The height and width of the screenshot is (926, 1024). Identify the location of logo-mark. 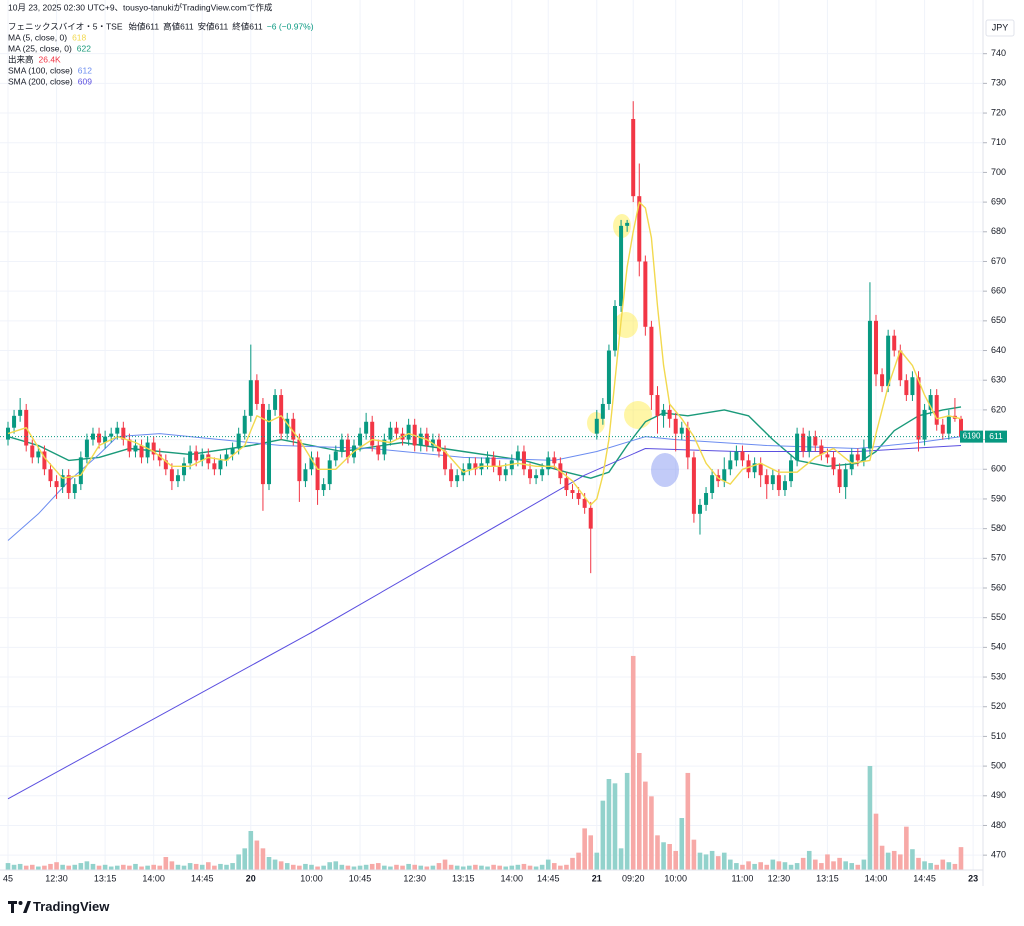
(12, 907).